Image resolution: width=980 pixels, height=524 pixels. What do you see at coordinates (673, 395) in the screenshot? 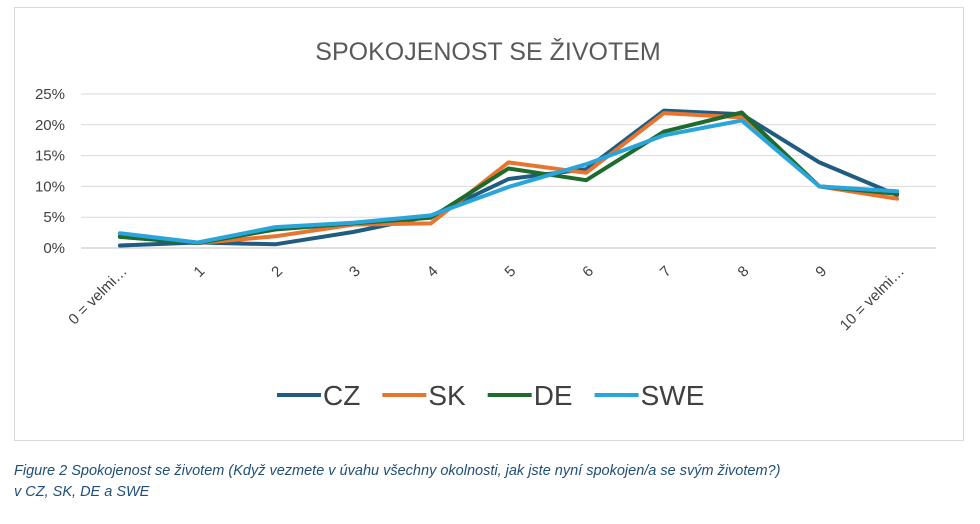
I see `legend-label-swe: SWE` at bounding box center [673, 395].